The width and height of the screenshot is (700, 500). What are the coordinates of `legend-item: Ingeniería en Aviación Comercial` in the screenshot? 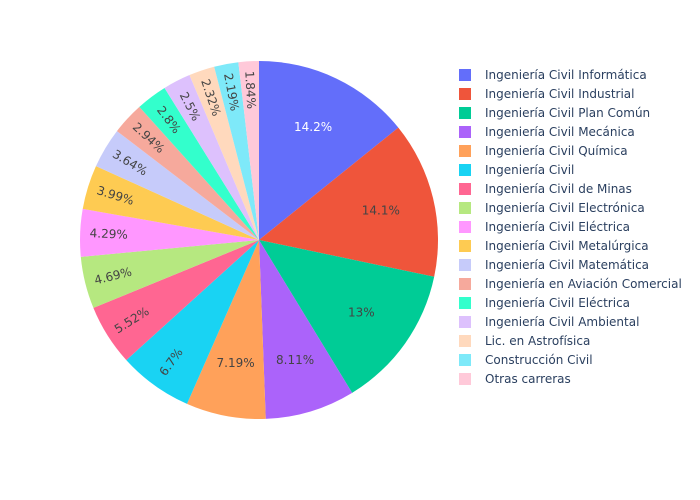 It's located at (570, 284).